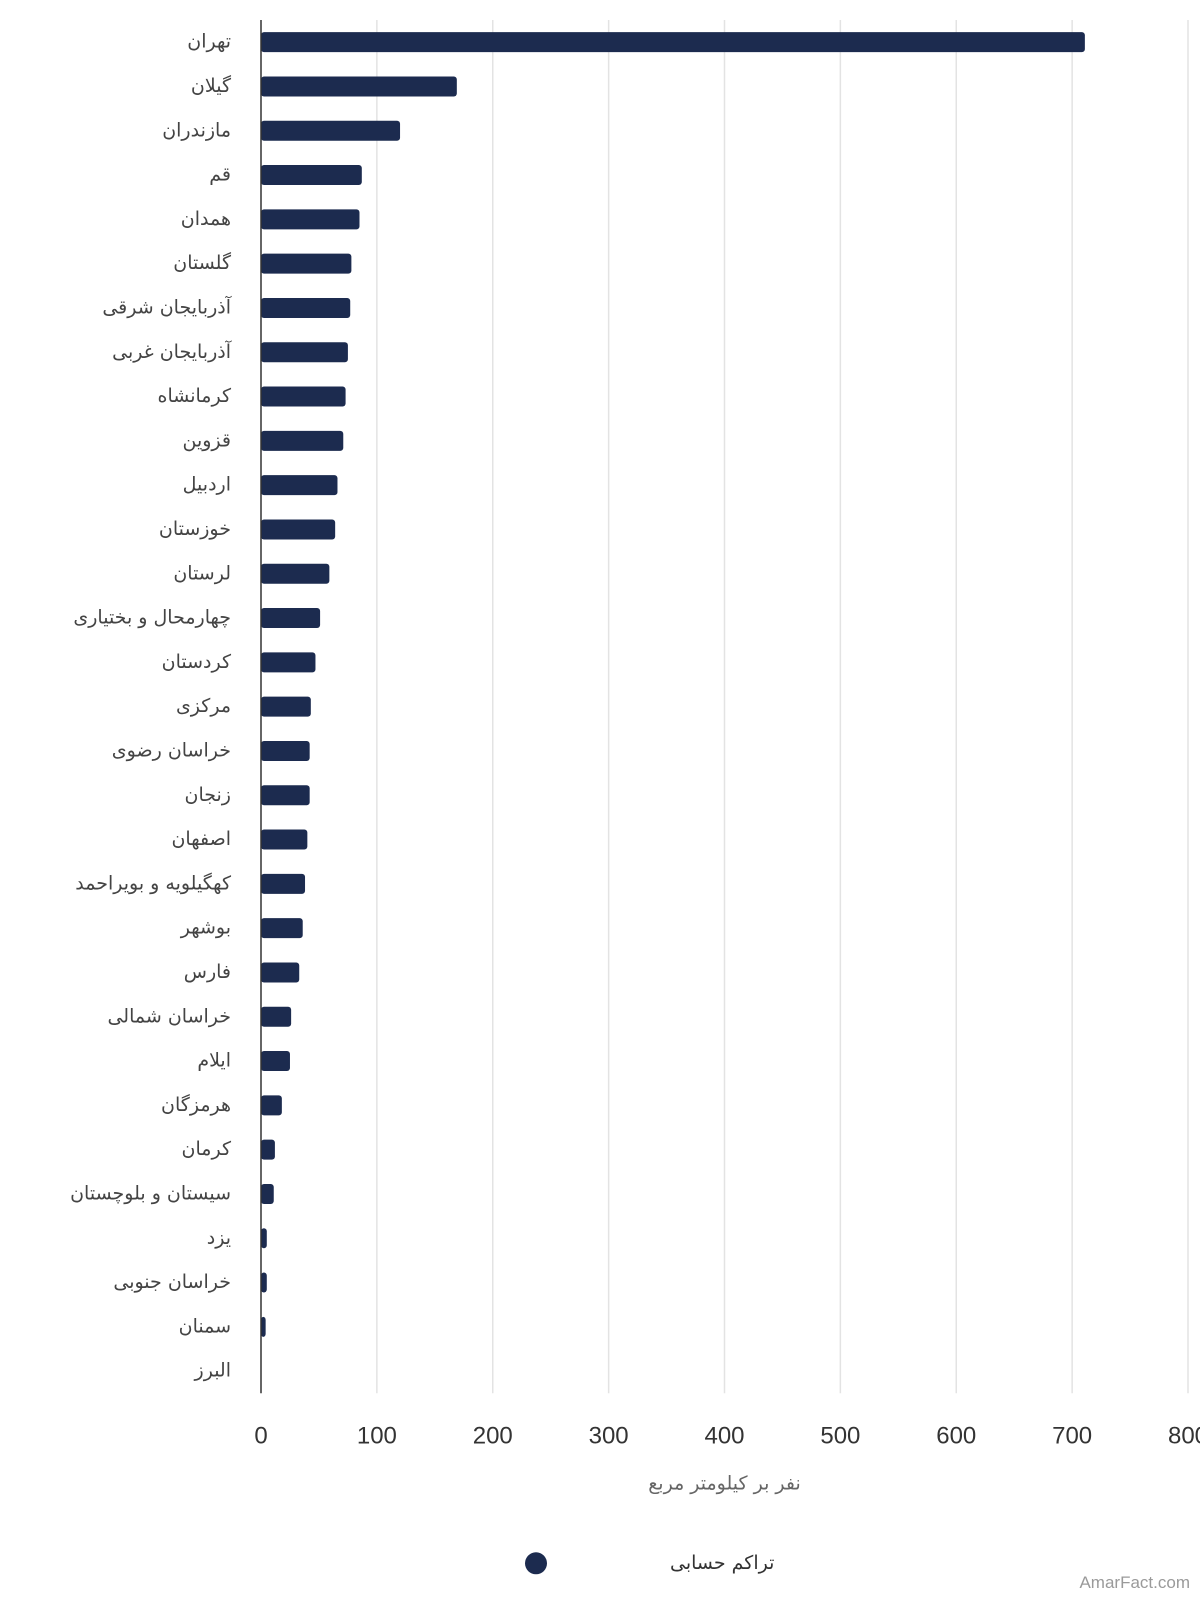 This screenshot has height=1600, width=1200. I want to click on category-label: قم, so click(220, 175).